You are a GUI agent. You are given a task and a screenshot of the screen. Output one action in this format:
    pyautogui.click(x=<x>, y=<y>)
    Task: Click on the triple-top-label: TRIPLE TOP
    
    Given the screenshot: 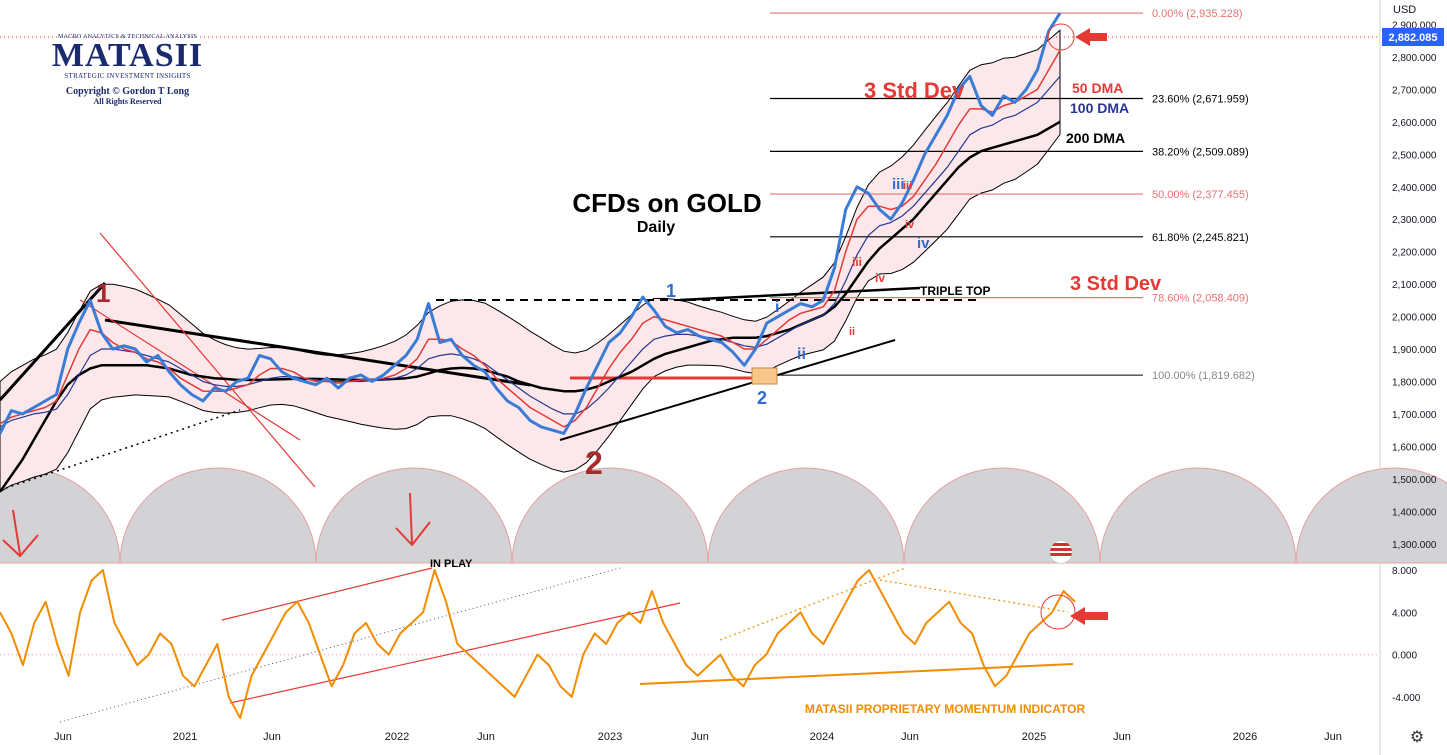 What is the action you would take?
    pyautogui.click(x=955, y=291)
    